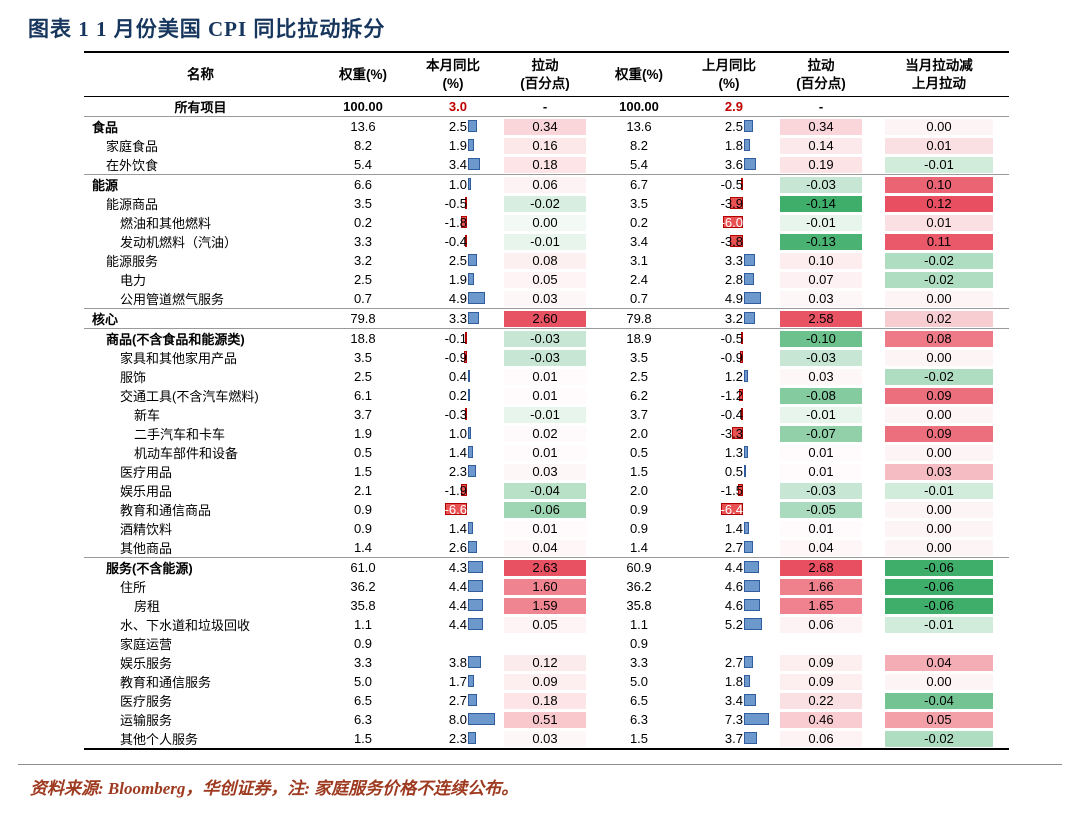 The height and width of the screenshot is (834, 1080). I want to click on yoy-prev: -0.9, so click(729, 357).